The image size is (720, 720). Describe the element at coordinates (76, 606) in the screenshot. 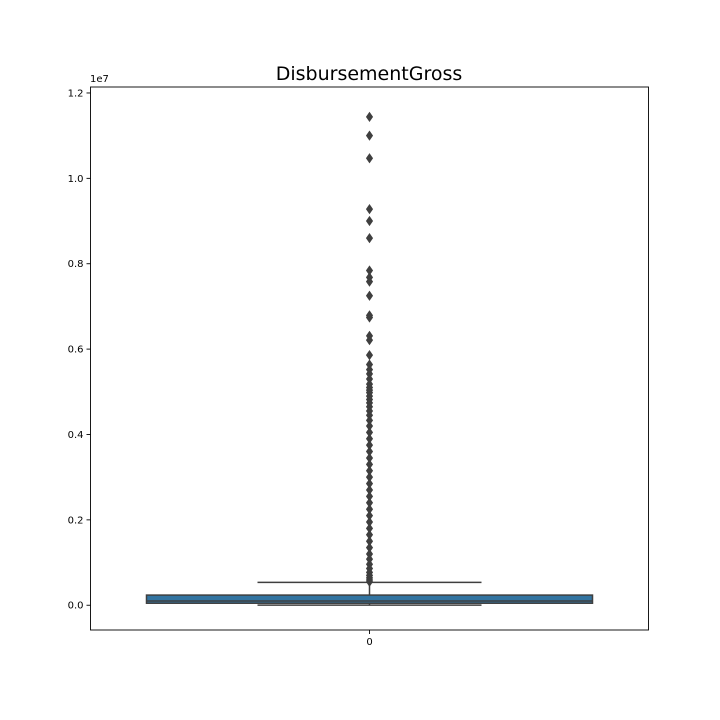

I see `y-tick-label: 0.0` at that location.